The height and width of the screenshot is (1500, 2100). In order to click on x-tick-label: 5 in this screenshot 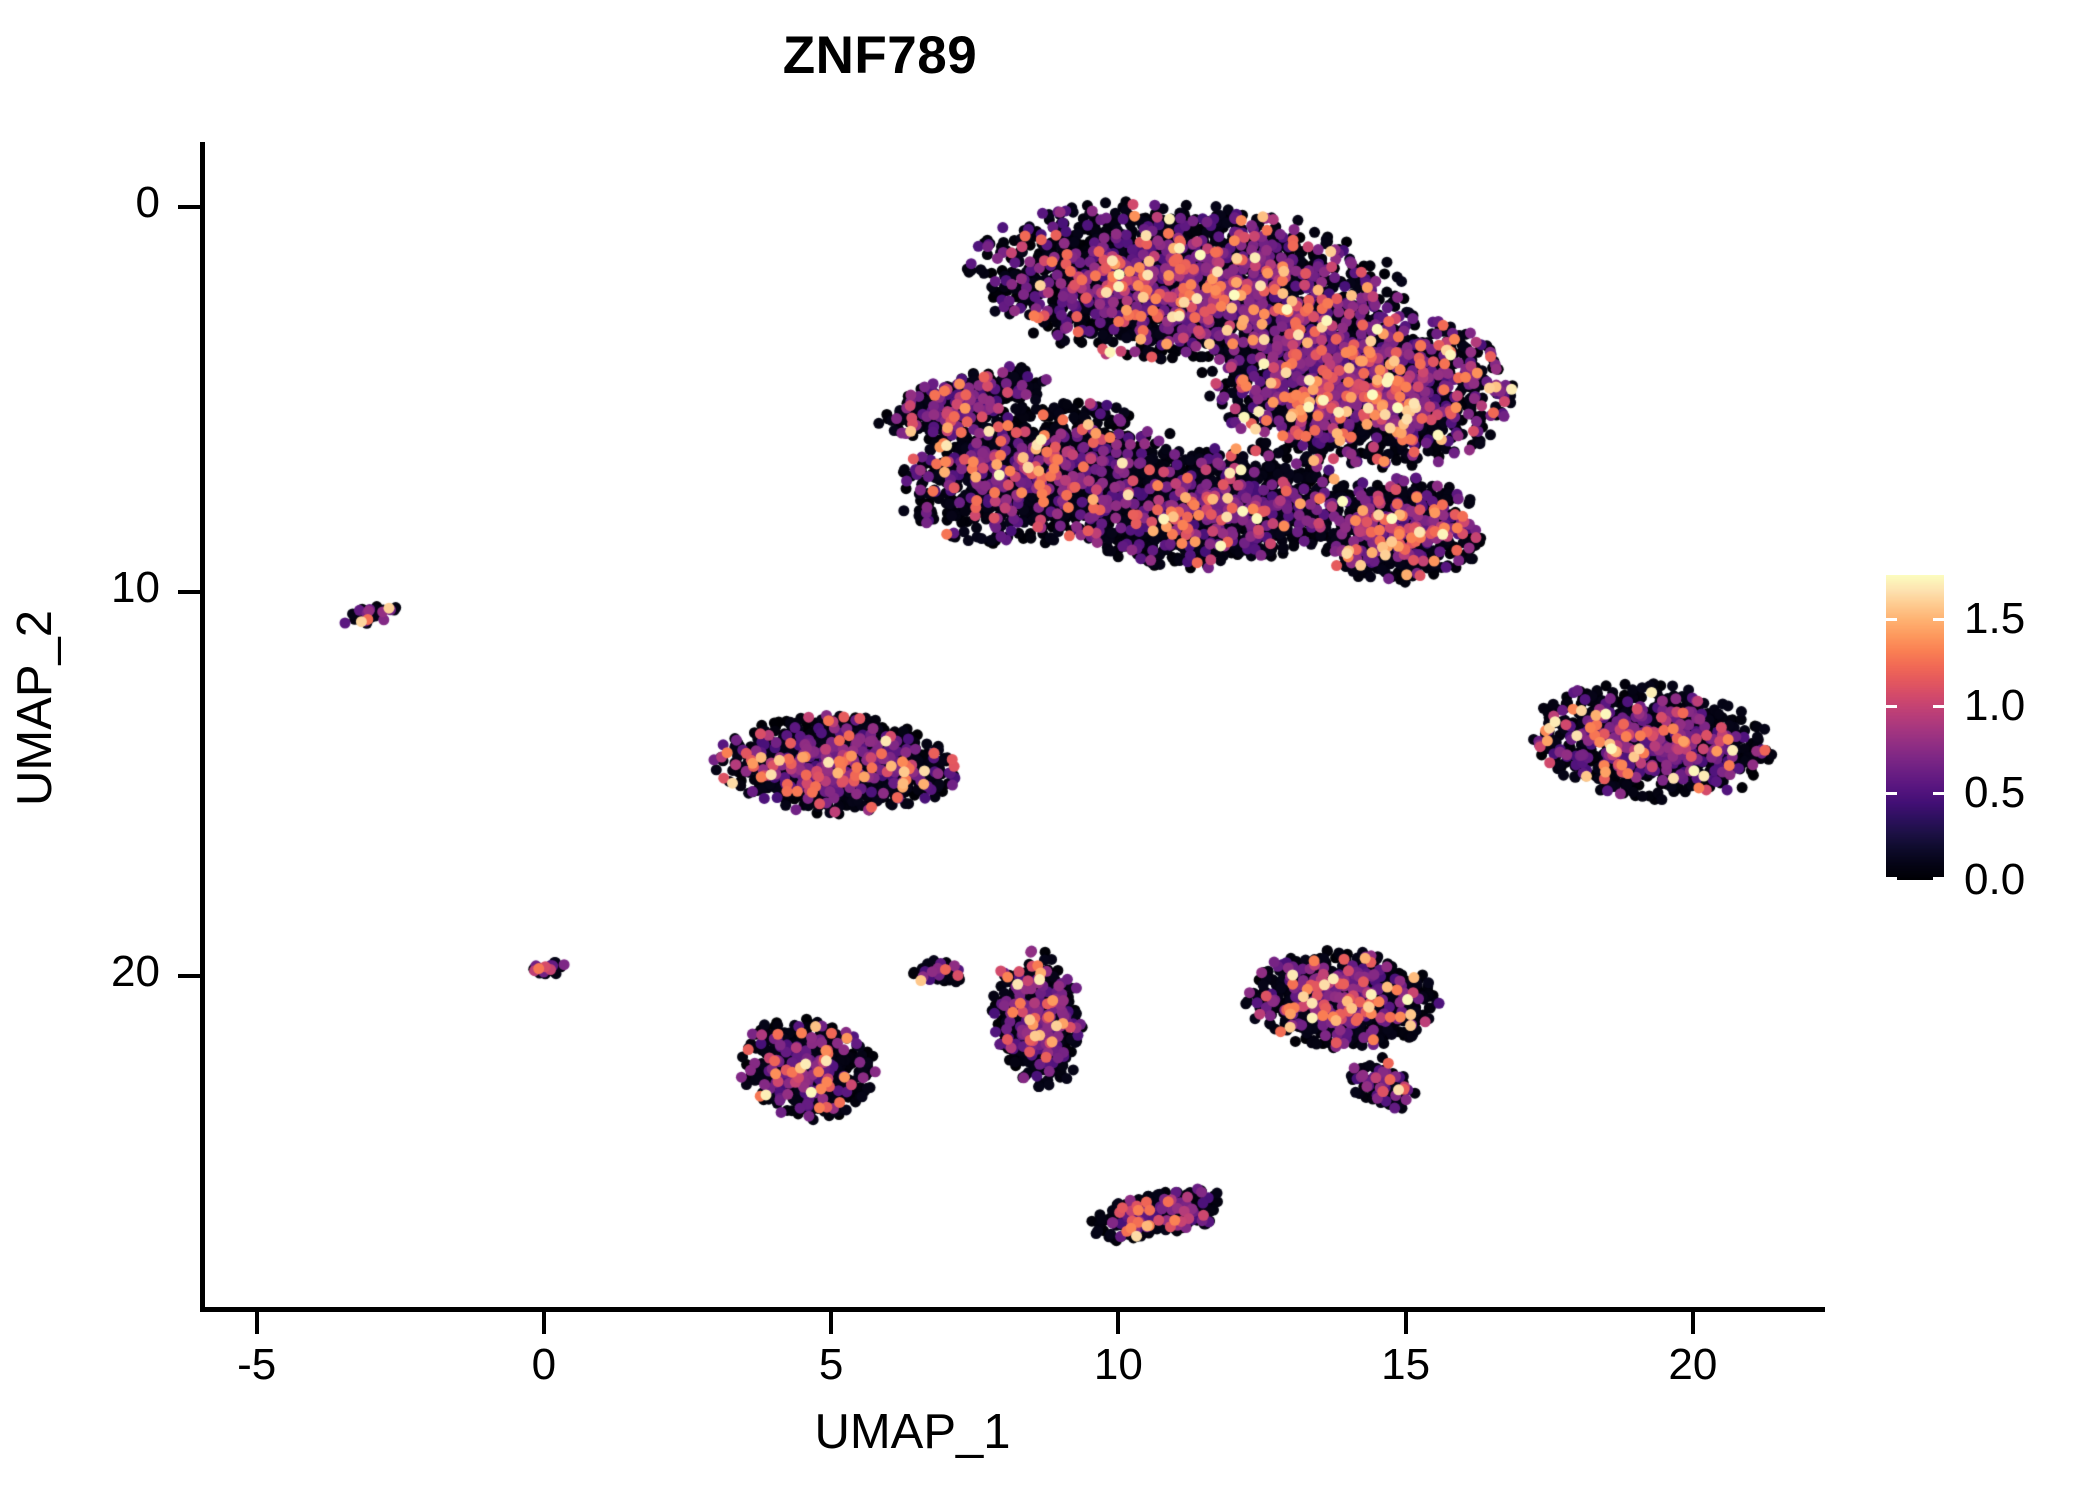, I will do `click(831, 1364)`.